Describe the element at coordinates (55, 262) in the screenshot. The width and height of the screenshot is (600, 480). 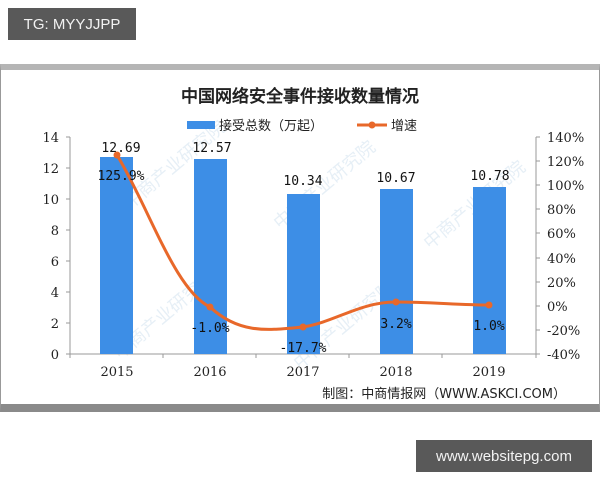
I see `left-tick-label: 6` at that location.